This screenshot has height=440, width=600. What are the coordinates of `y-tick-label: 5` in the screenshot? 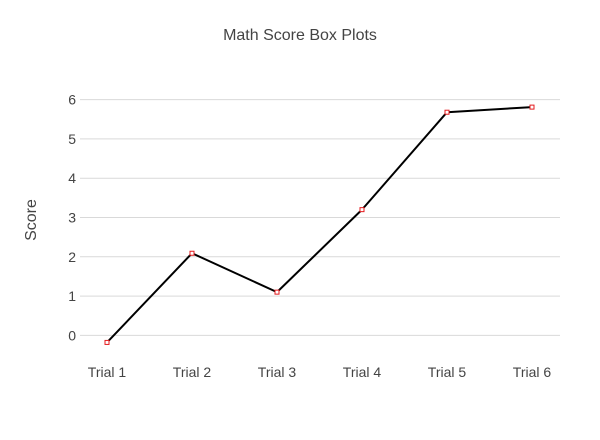 It's located at (72, 139).